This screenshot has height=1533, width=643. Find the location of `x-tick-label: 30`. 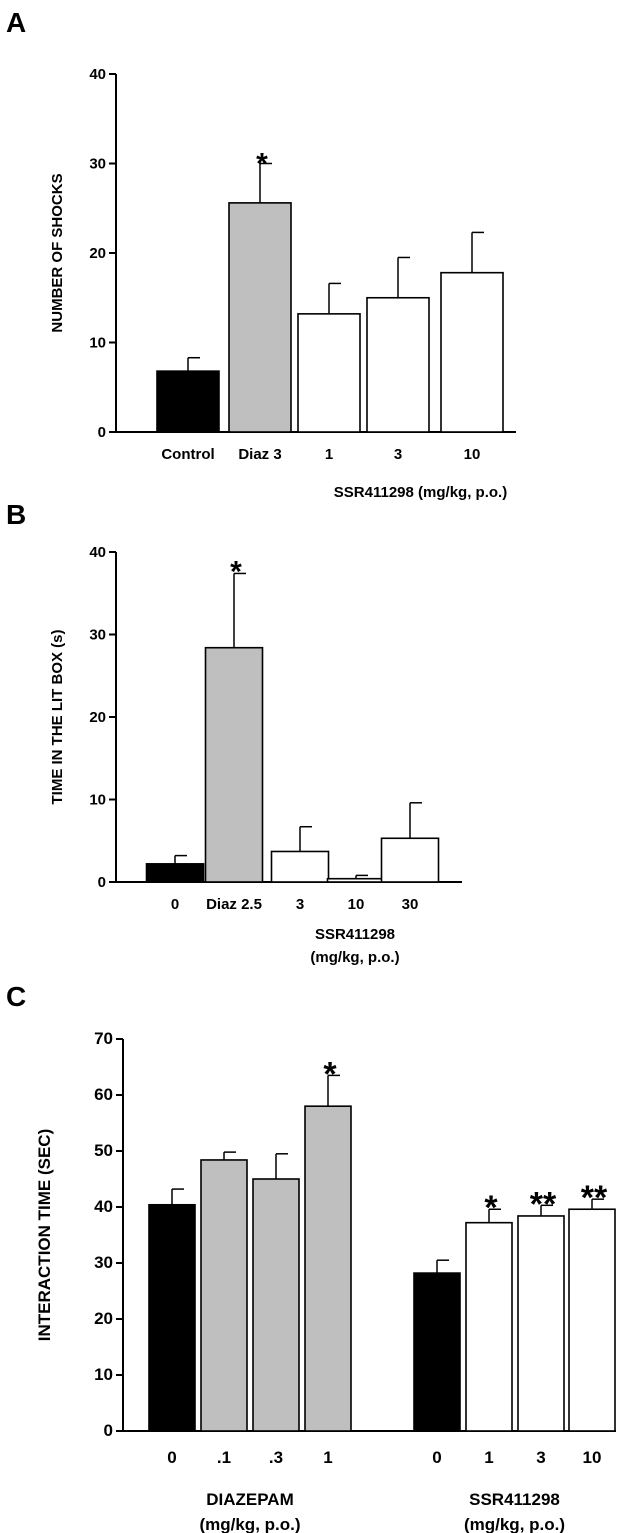

x-tick-label: 30 is located at coordinates (410, 904).